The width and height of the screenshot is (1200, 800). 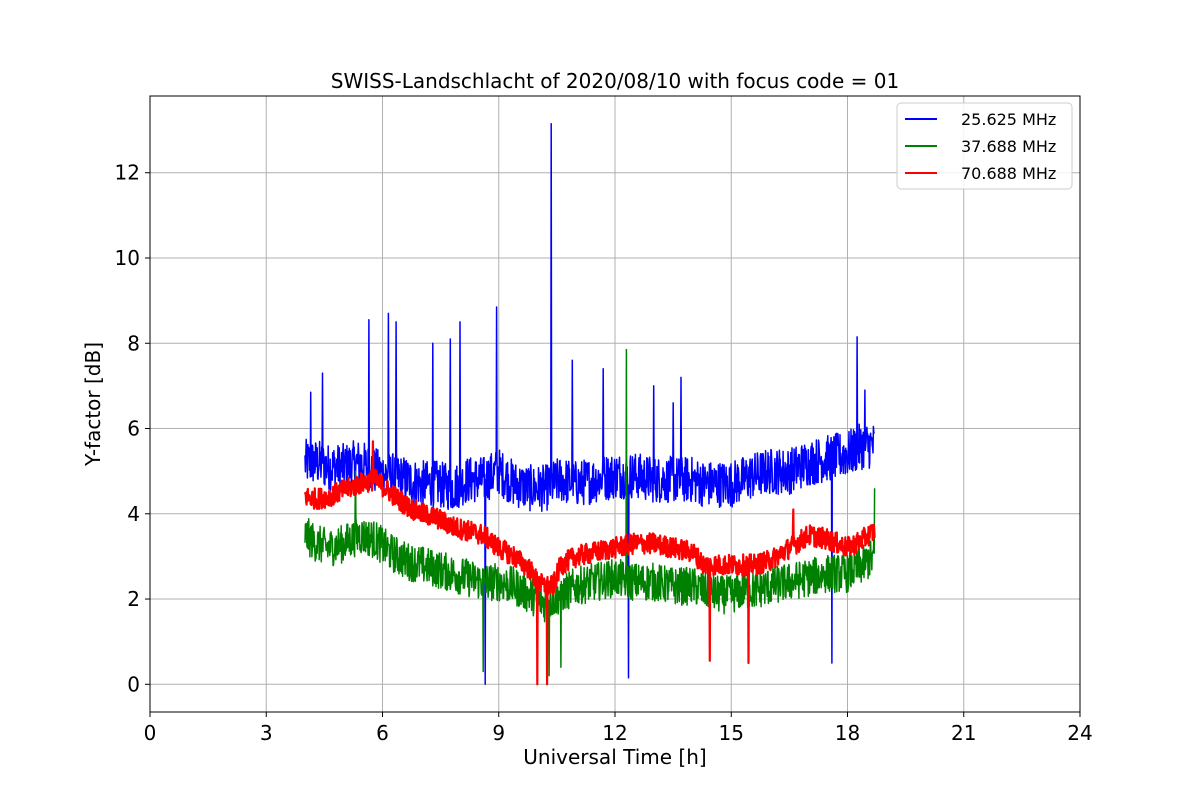 I want to click on y-axis-label: Y-factor [dB], so click(x=93, y=404).